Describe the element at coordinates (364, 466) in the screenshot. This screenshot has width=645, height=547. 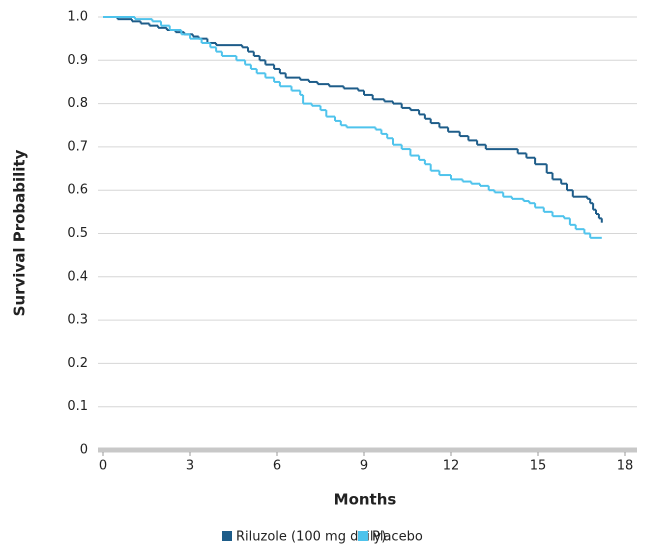
I see `x-tick-label: 9` at that location.